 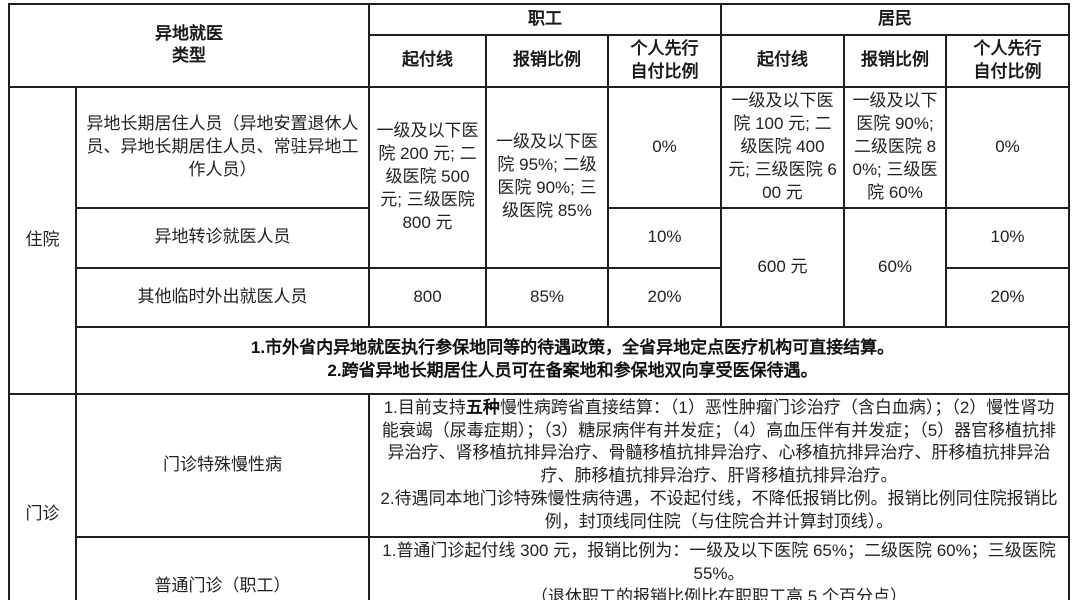 I want to click on row-type-ordinary: 普通门诊（职工）, so click(x=222, y=568).